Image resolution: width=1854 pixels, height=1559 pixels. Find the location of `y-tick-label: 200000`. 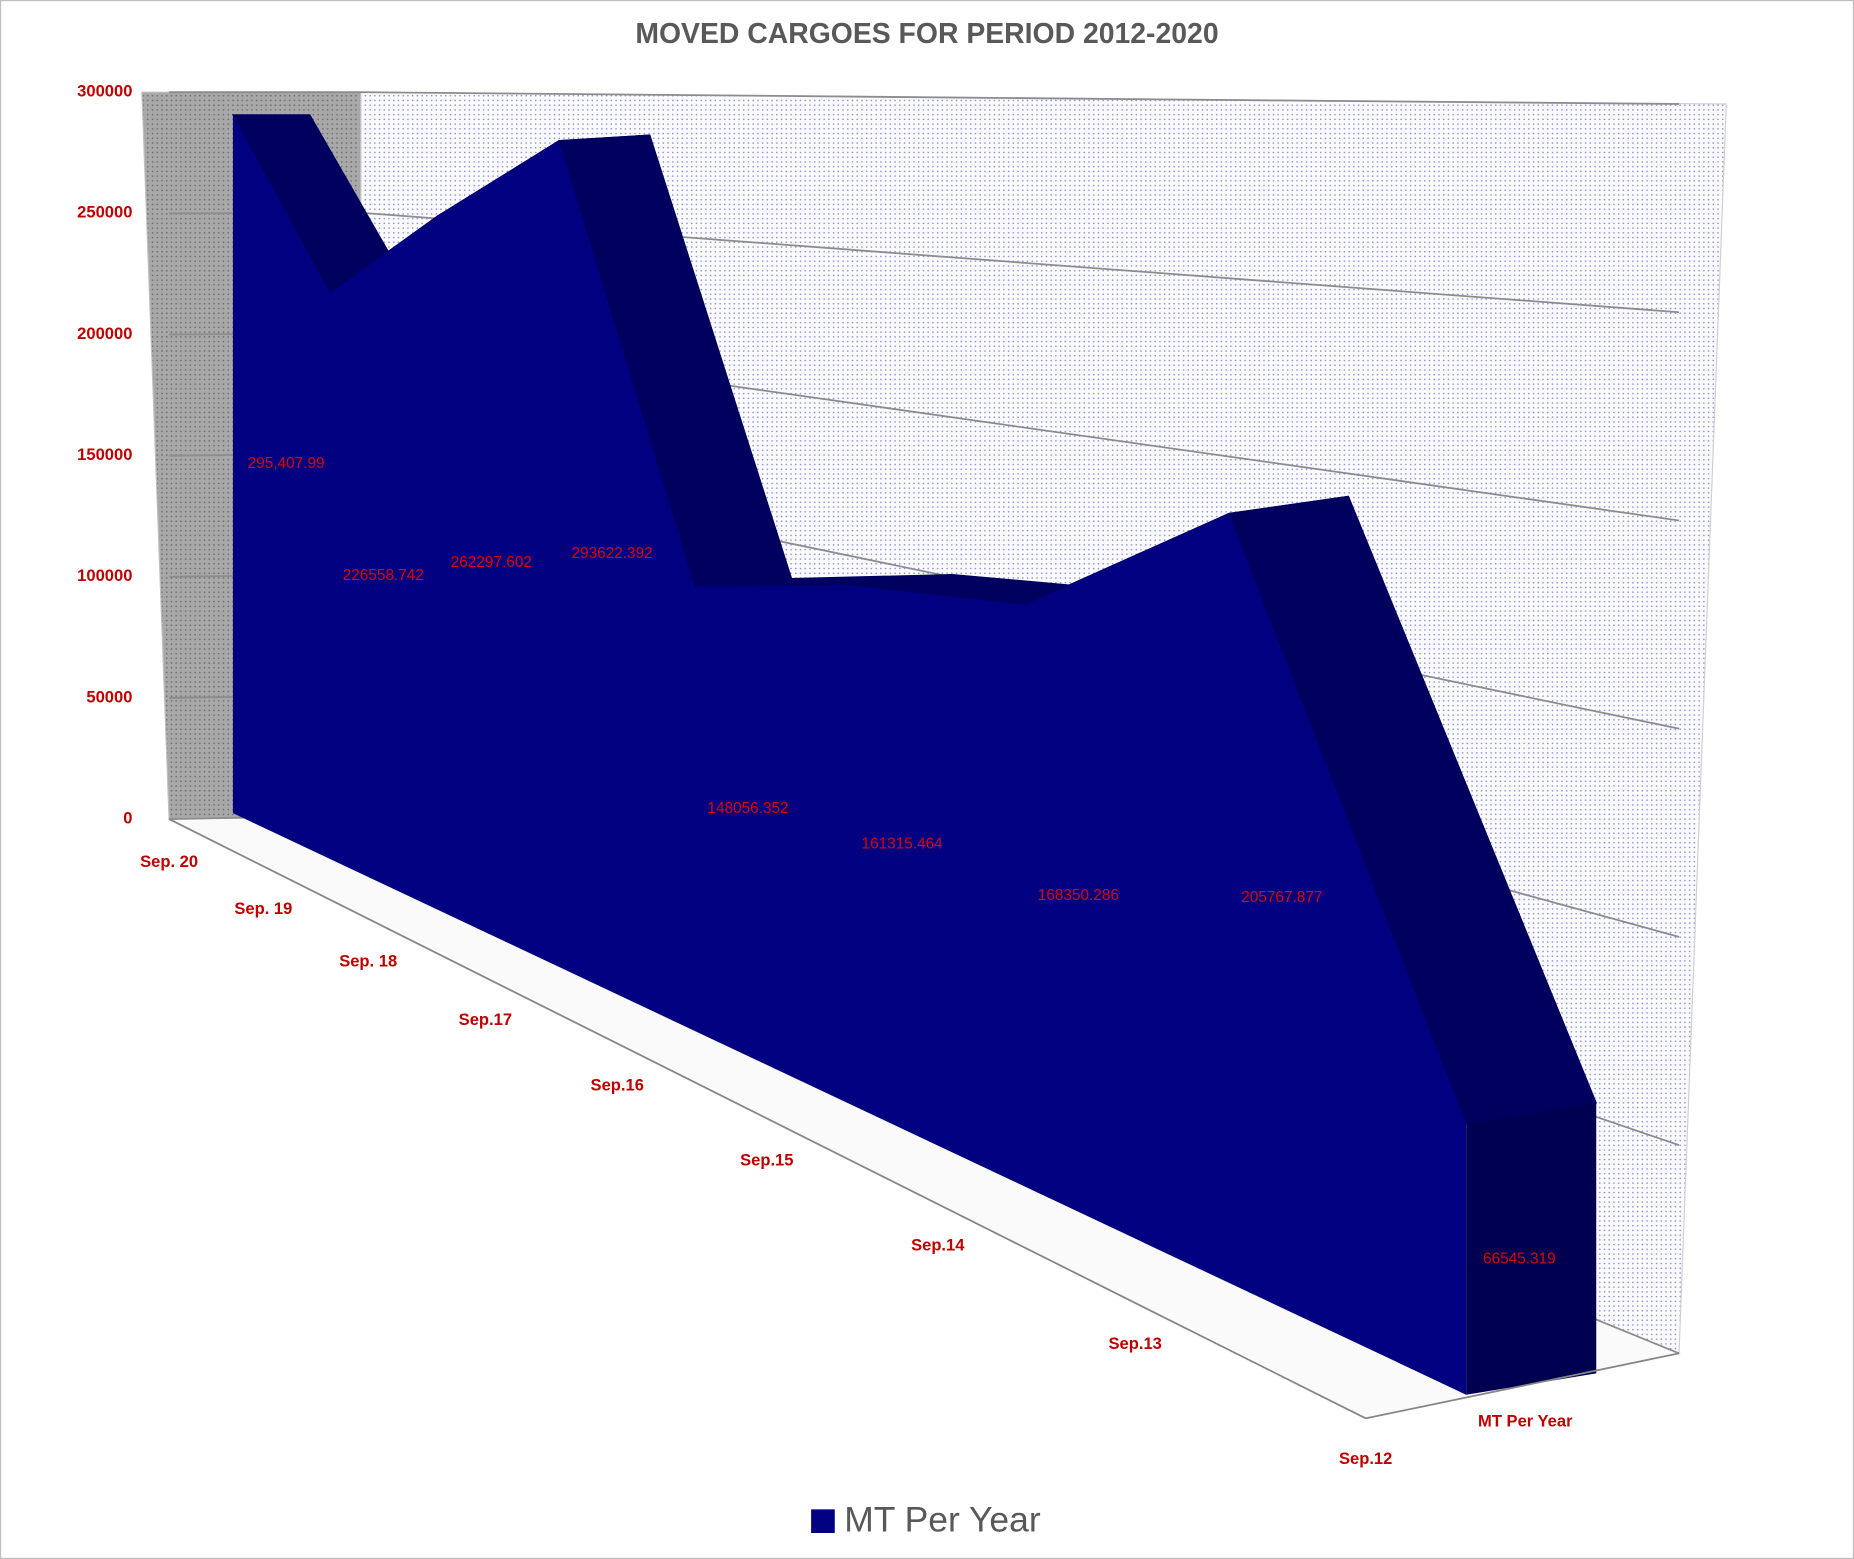

y-tick-label: 200000 is located at coordinates (104, 333).